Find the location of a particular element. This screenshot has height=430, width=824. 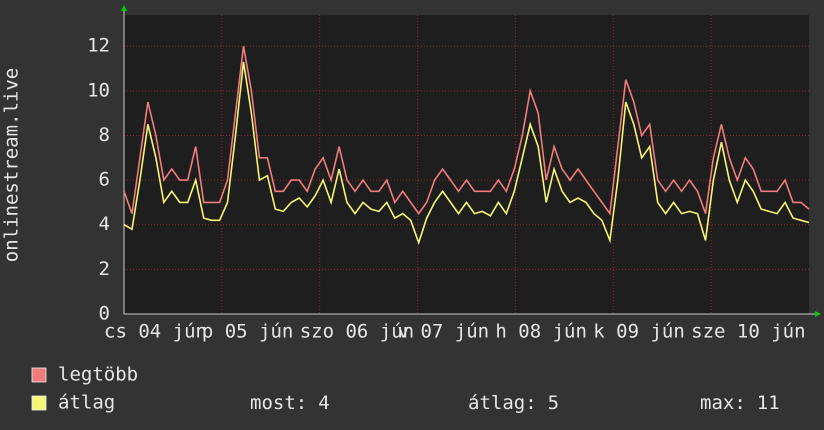

stat-label: átlag: is located at coordinates (502, 403).